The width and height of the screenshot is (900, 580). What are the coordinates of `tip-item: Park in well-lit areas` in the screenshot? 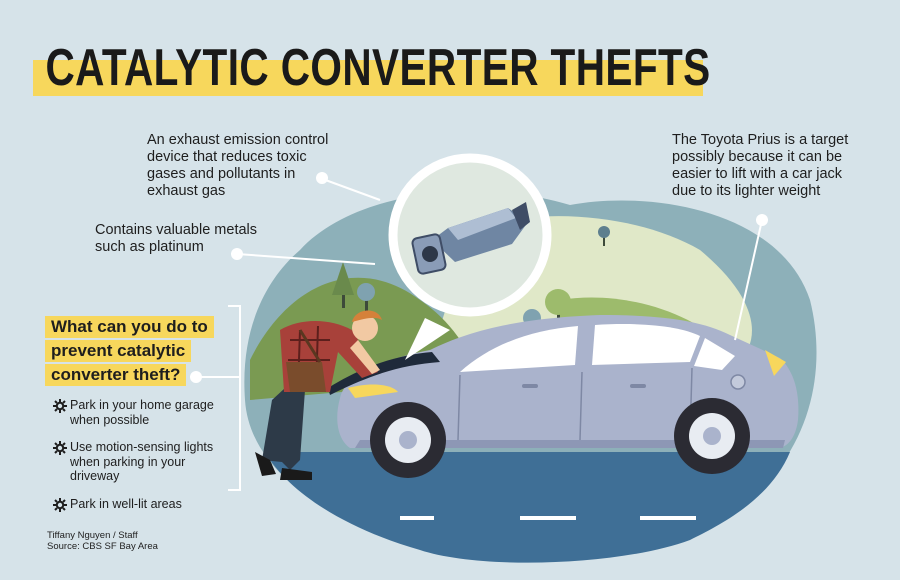 It's located at (140, 504).